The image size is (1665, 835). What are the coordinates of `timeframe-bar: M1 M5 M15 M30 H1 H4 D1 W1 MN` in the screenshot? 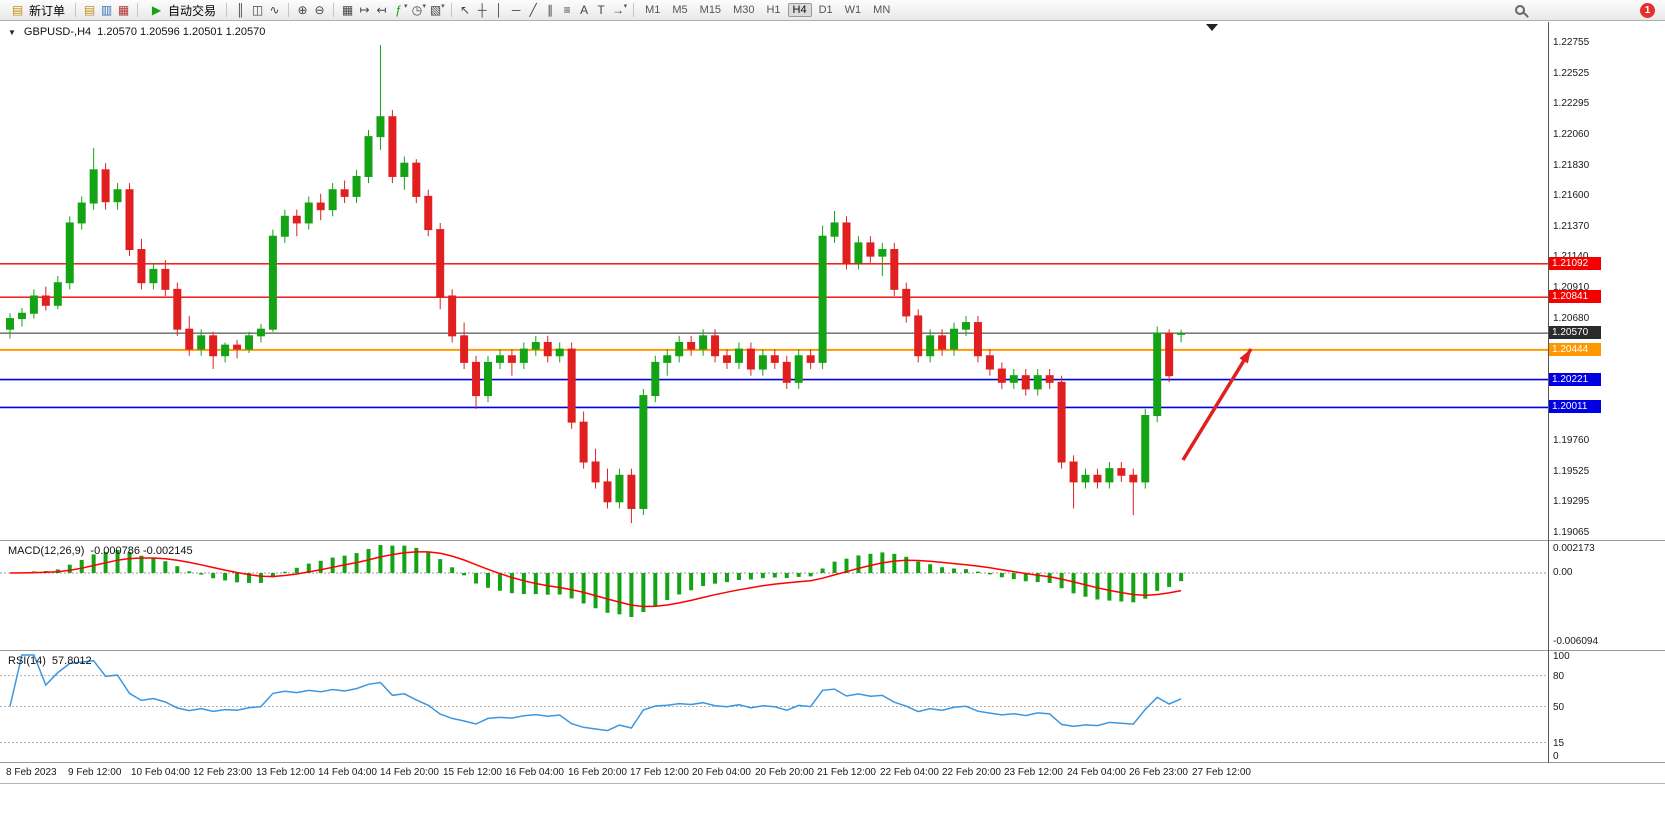 It's located at (767, 10).